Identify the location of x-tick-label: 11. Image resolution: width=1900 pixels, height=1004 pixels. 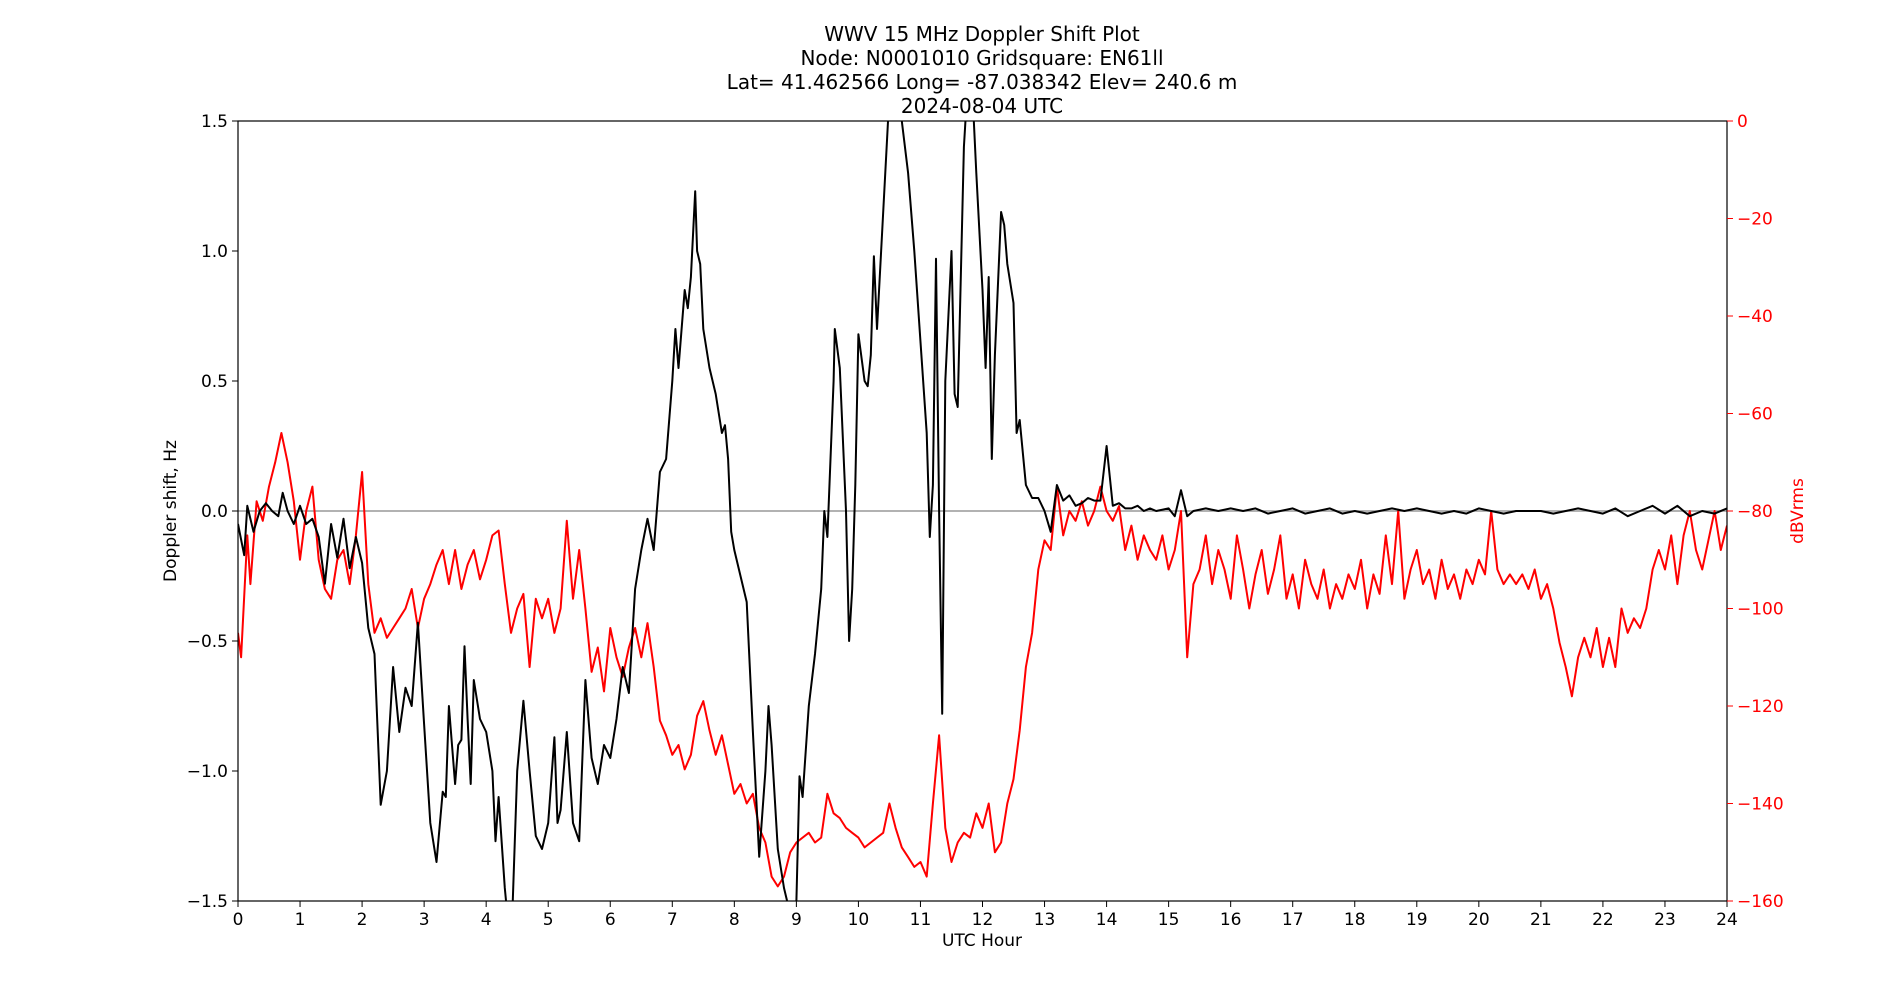
(921, 920).